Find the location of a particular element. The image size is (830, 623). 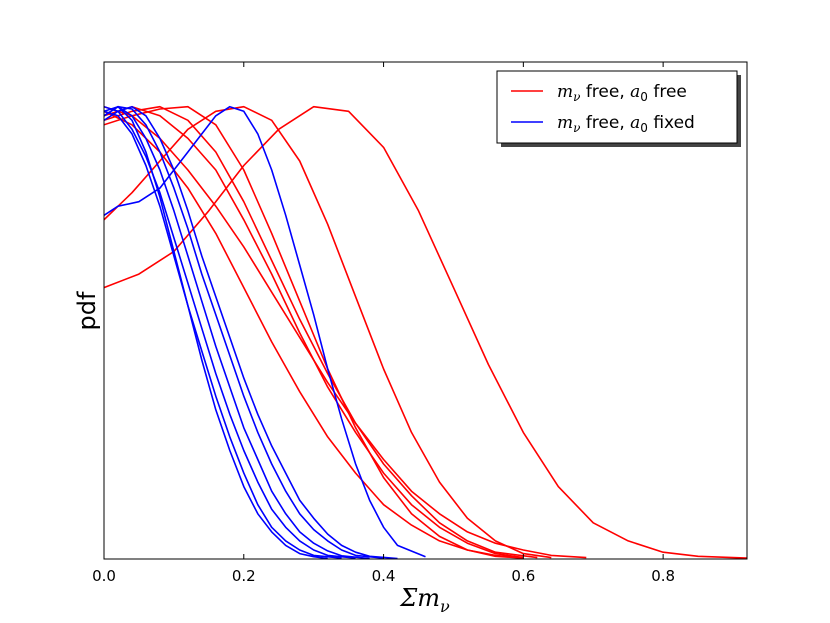

x-tick-label: 0.8 is located at coordinates (663, 576).